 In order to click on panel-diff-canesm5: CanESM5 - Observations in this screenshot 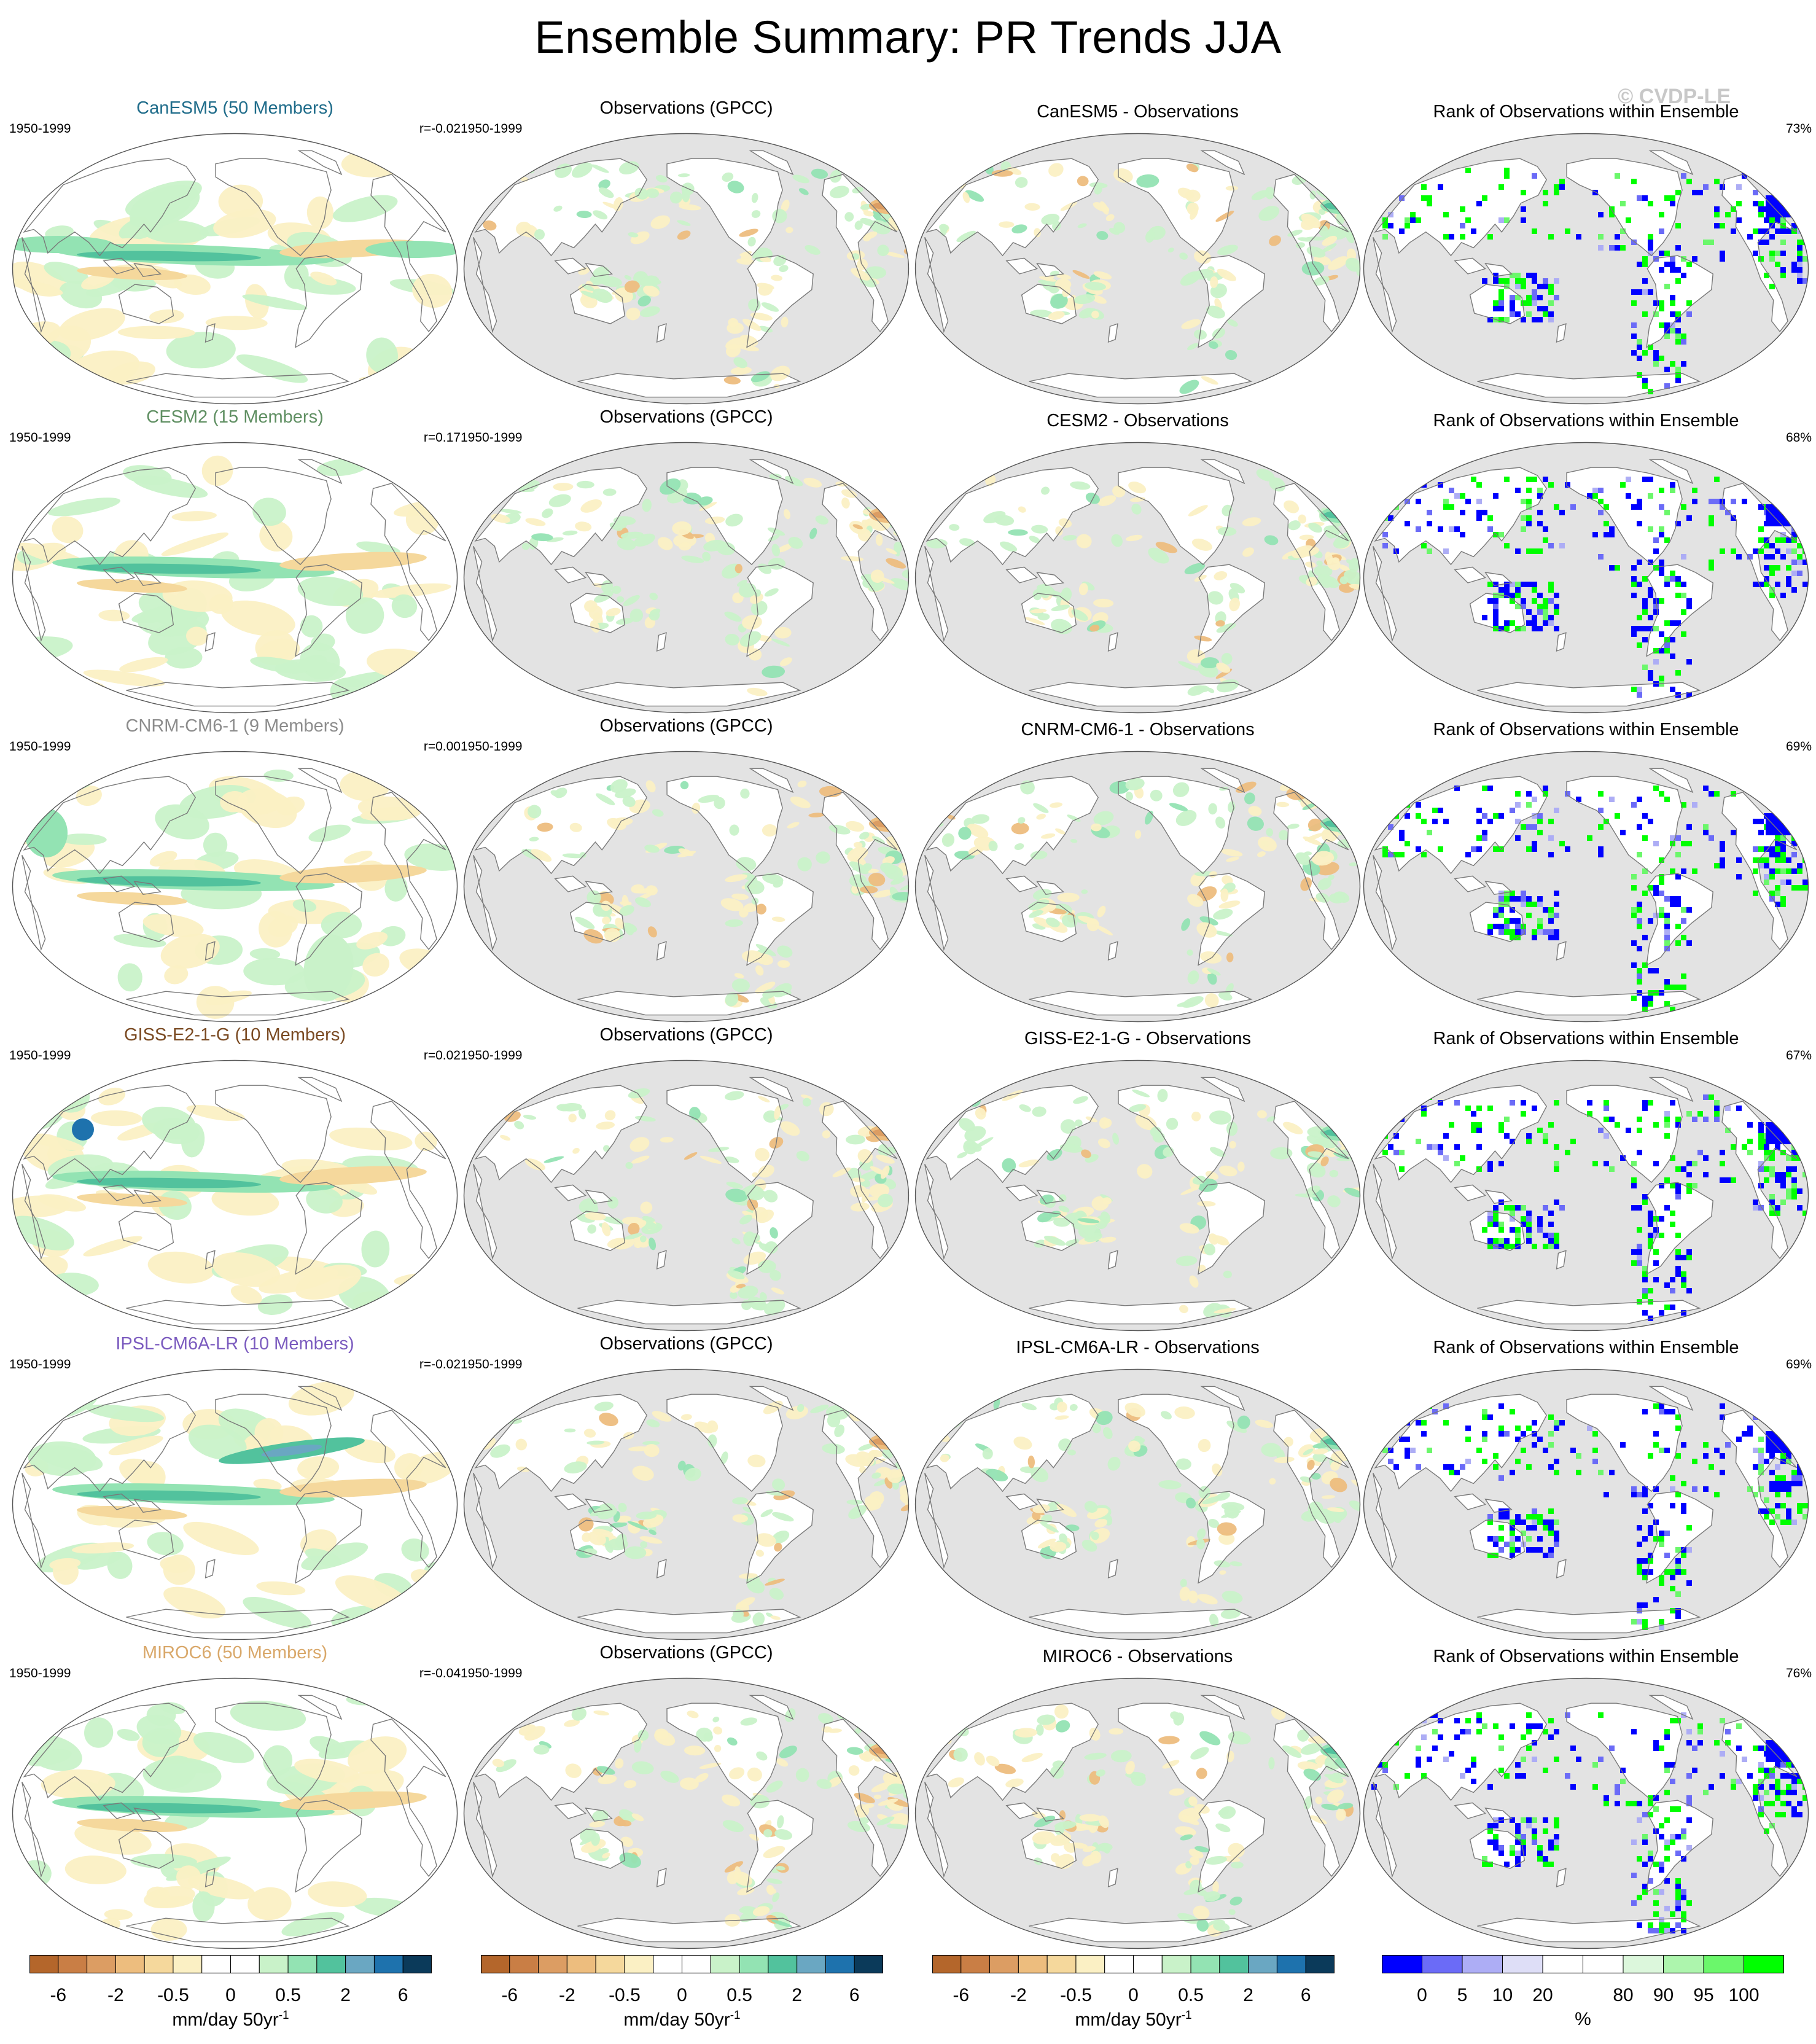, I will do `click(1137, 253)`.